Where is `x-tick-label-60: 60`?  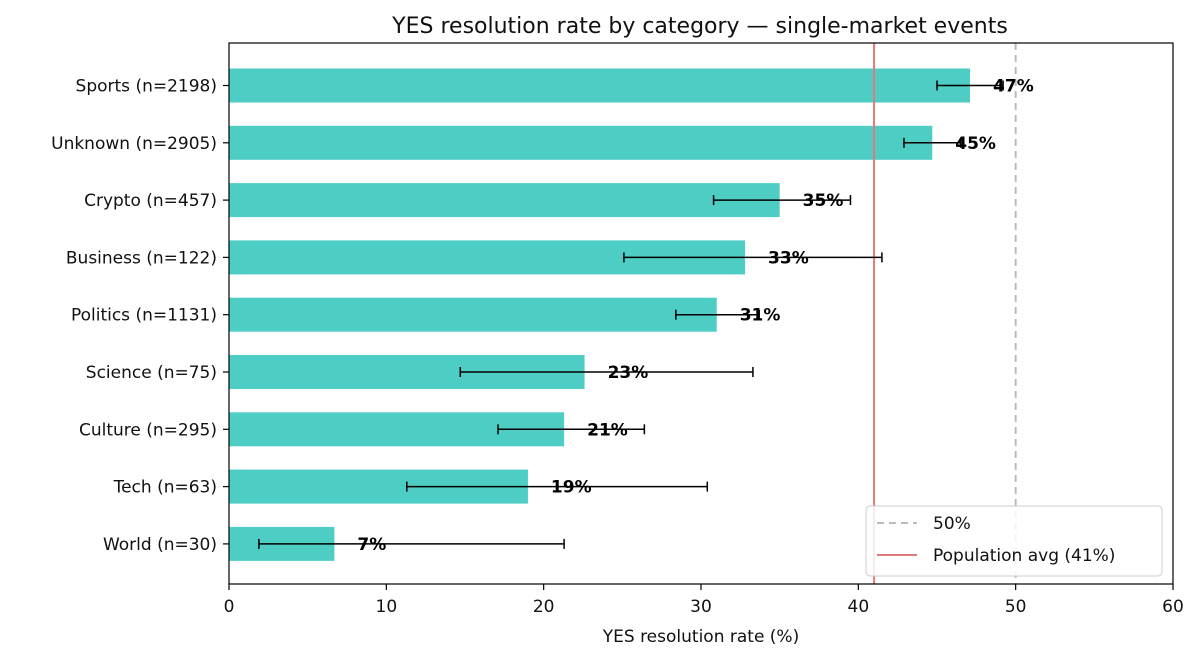 x-tick-label-60: 60 is located at coordinates (1173, 607).